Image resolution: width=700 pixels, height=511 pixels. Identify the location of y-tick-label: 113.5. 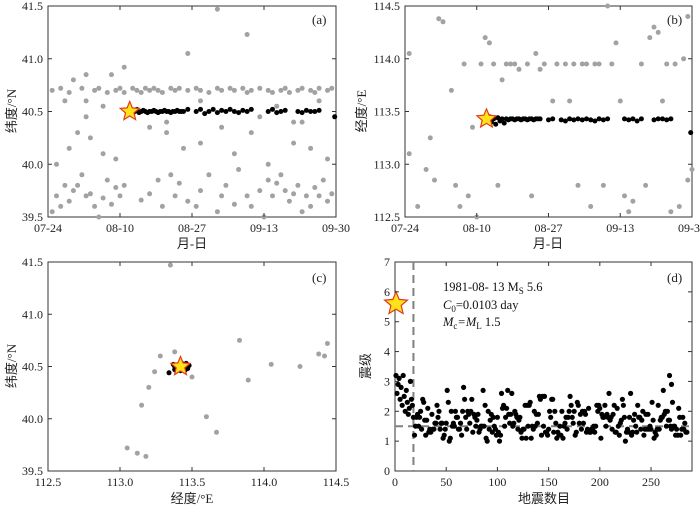
(386, 112).